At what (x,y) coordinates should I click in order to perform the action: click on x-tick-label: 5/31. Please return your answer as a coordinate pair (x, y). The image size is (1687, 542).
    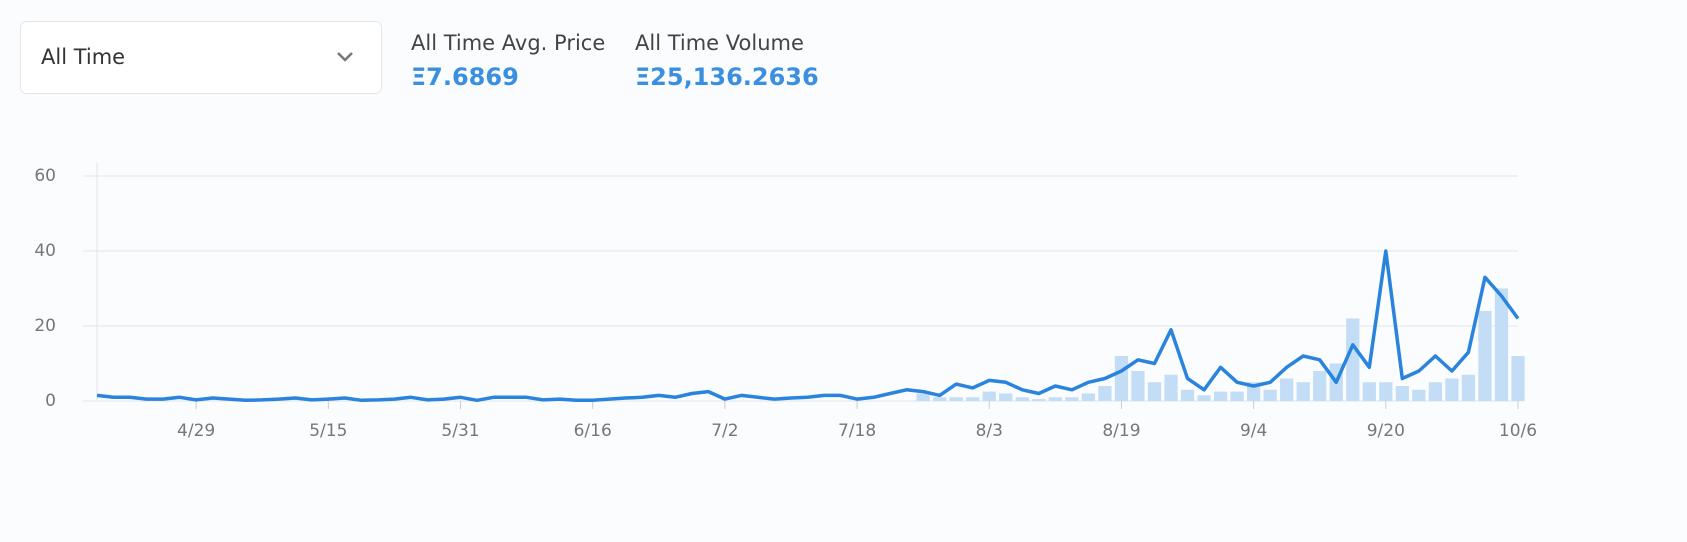
    Looking at the image, I should click on (460, 431).